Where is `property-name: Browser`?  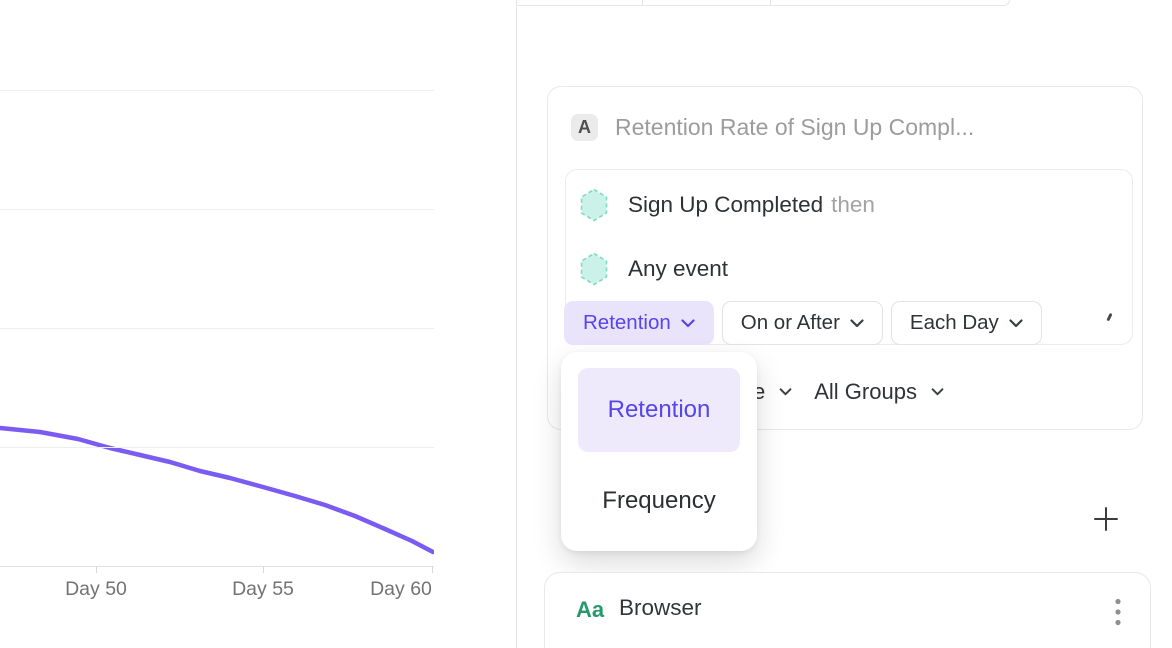
property-name: Browser is located at coordinates (660, 607).